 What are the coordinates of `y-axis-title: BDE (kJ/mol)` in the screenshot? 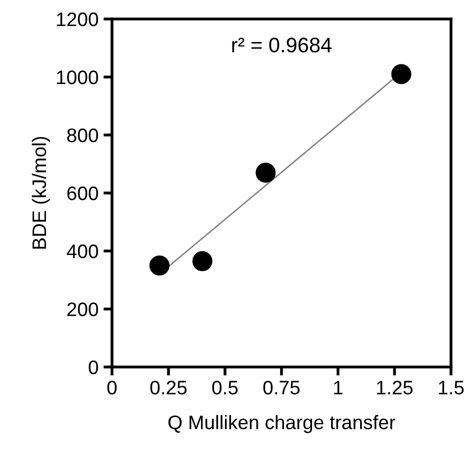 It's located at (41, 192).